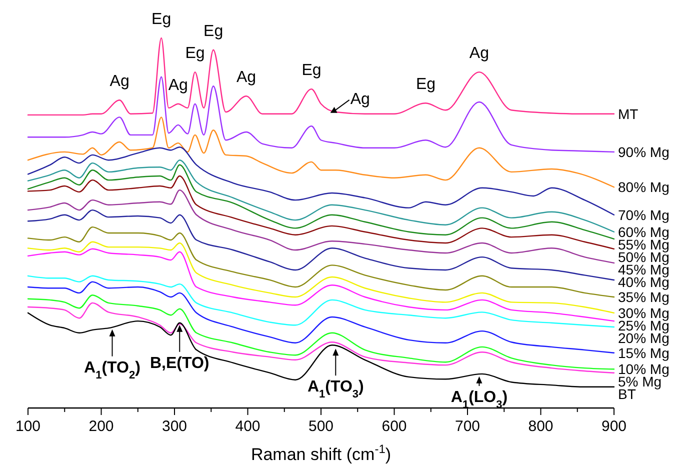 Image resolution: width=694 pixels, height=468 pixels. Describe the element at coordinates (644, 214) in the screenshot. I see `series-label: 70% Mg` at that location.